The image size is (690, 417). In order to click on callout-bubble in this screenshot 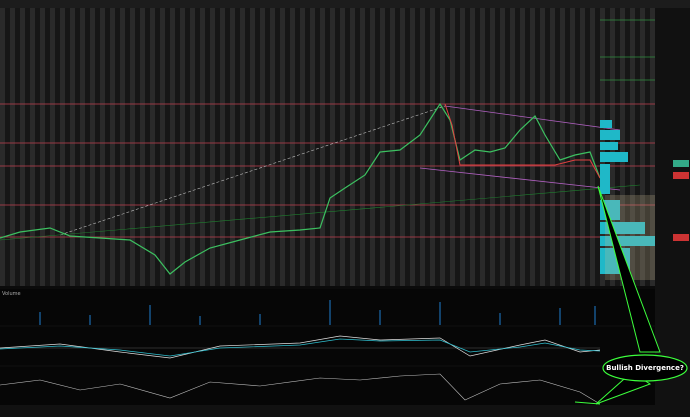, I will do `click(645, 368)`.